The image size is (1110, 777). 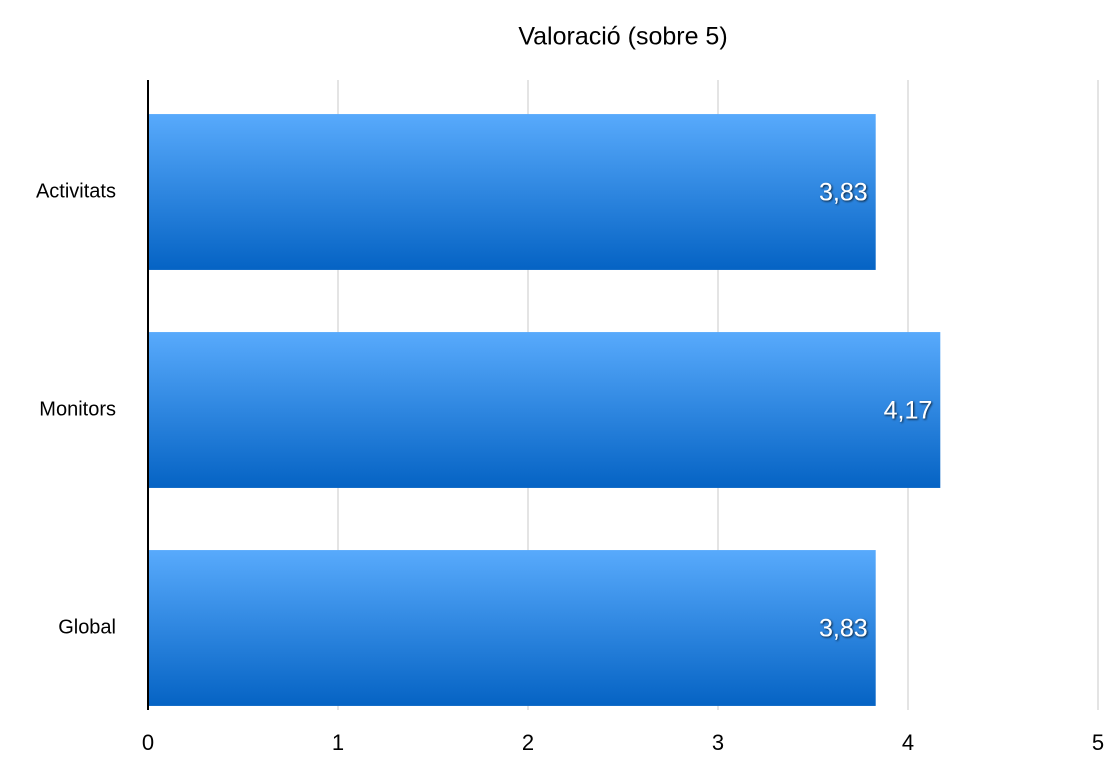 I want to click on x-tick-label: 3, so click(x=718, y=742).